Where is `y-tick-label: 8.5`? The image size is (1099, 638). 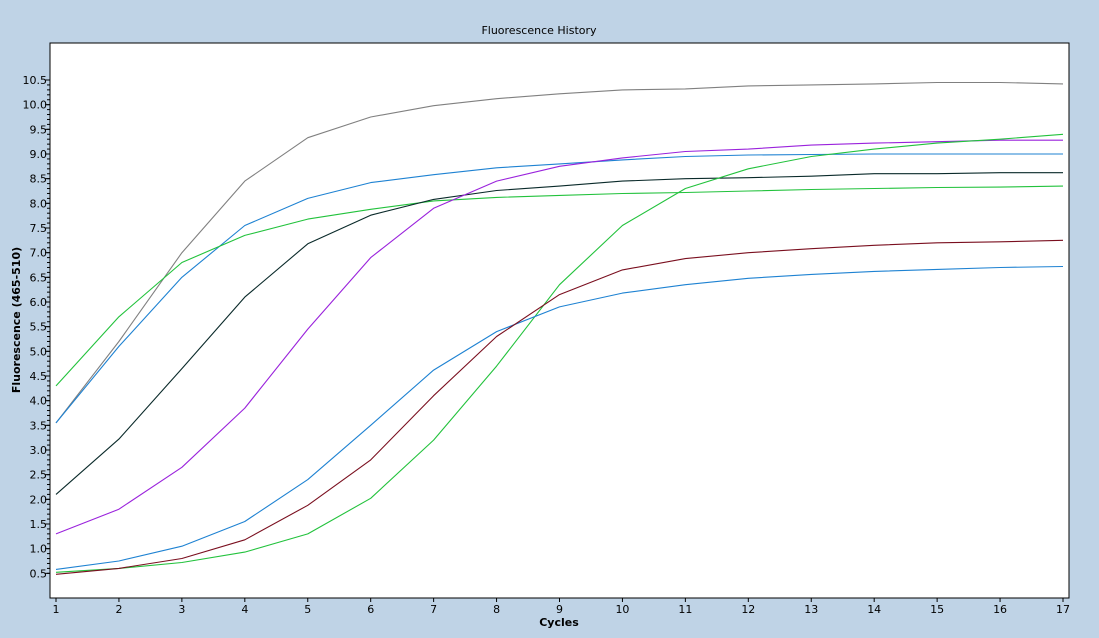
y-tick-label: 8.5 is located at coordinates (39, 179).